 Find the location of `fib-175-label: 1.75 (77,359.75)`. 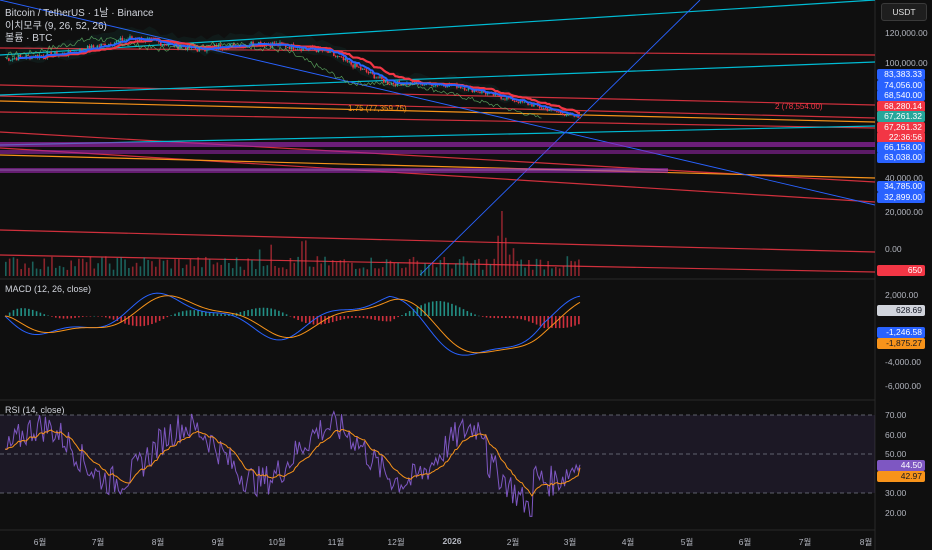

fib-175-label: 1.75 (77,359.75) is located at coordinates (377, 108).